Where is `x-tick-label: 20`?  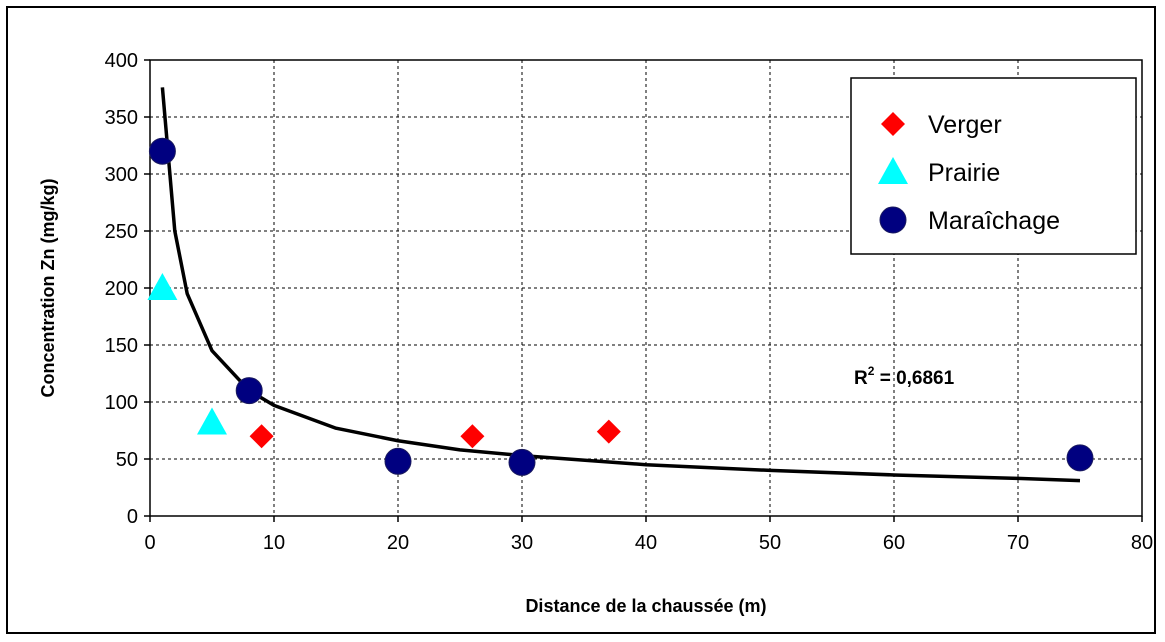 x-tick-label: 20 is located at coordinates (398, 543).